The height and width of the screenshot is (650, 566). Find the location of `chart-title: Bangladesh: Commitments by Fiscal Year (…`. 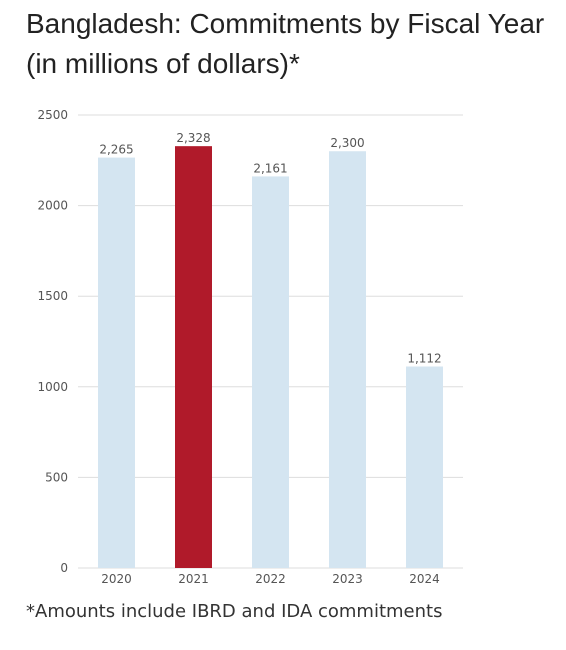

chart-title: Bangladesh: Commitments by Fiscal Year (… is located at coordinates (285, 43).